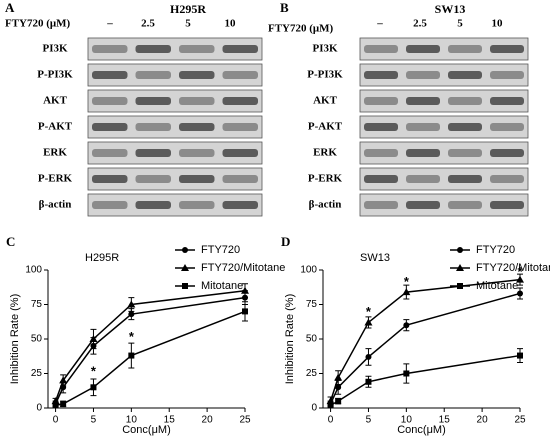  What do you see at coordinates (243, 268) in the screenshot?
I see `legend-label: FTY720/Mitotane` at bounding box center [243, 268].